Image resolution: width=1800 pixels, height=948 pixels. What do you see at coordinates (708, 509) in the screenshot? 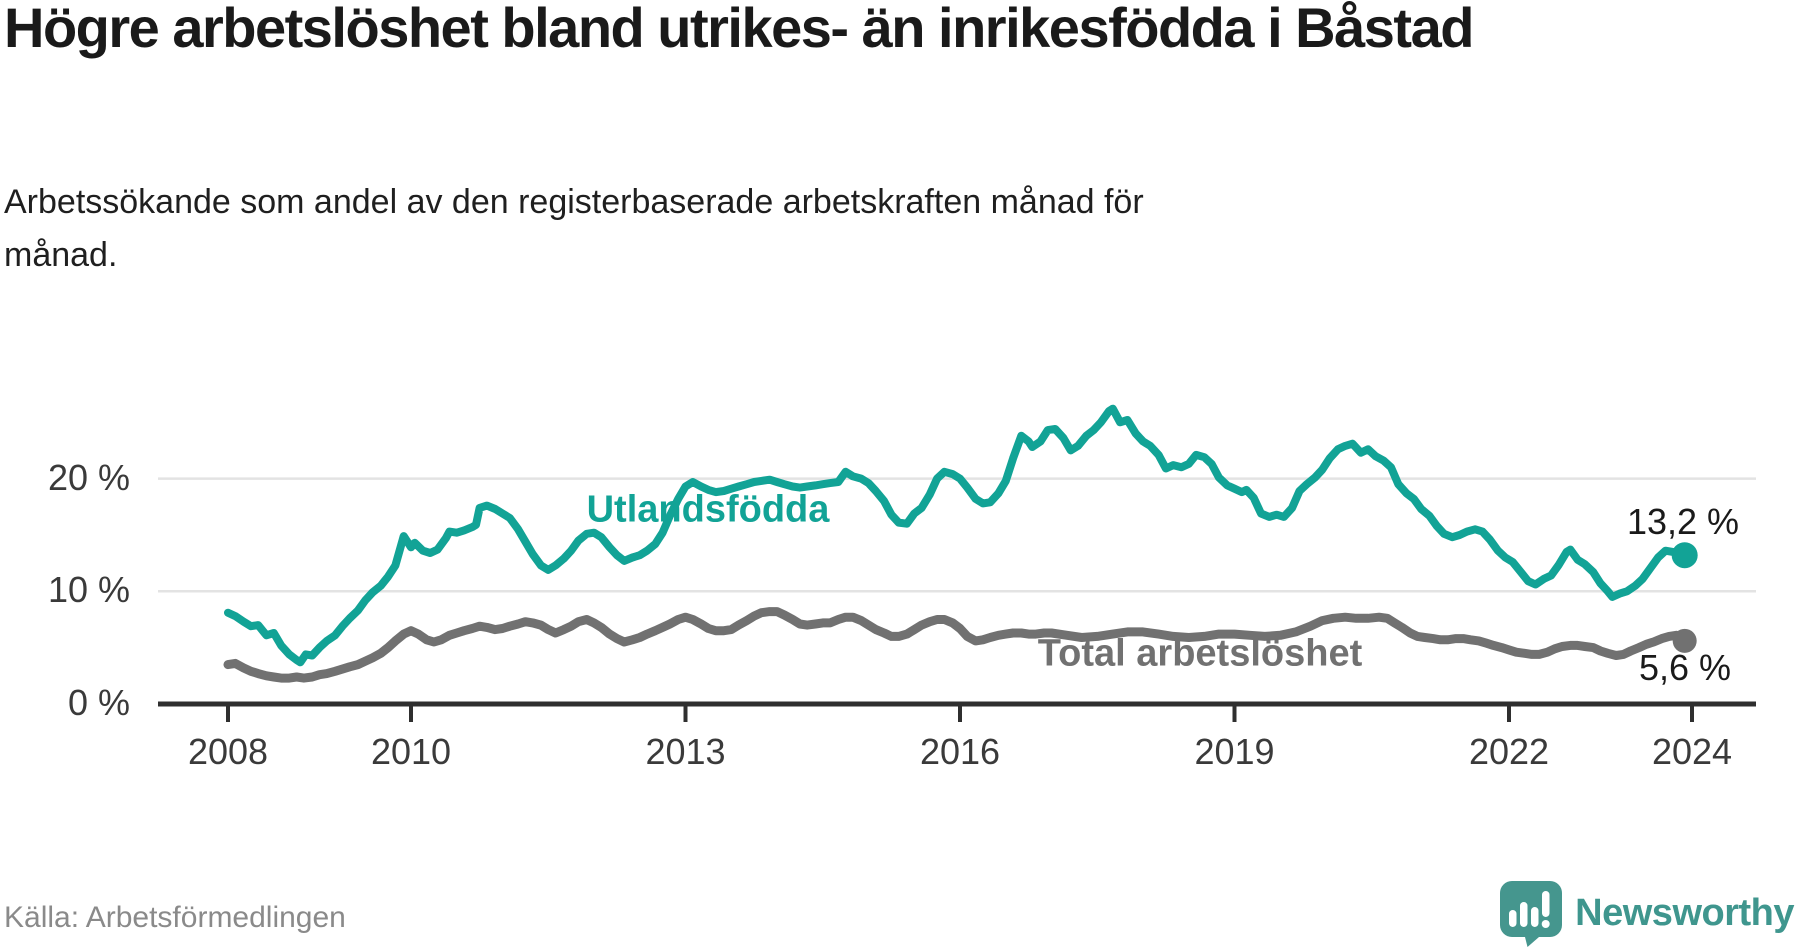
I see `series-label-utlandsfodda: Utlandsfödda` at bounding box center [708, 509].